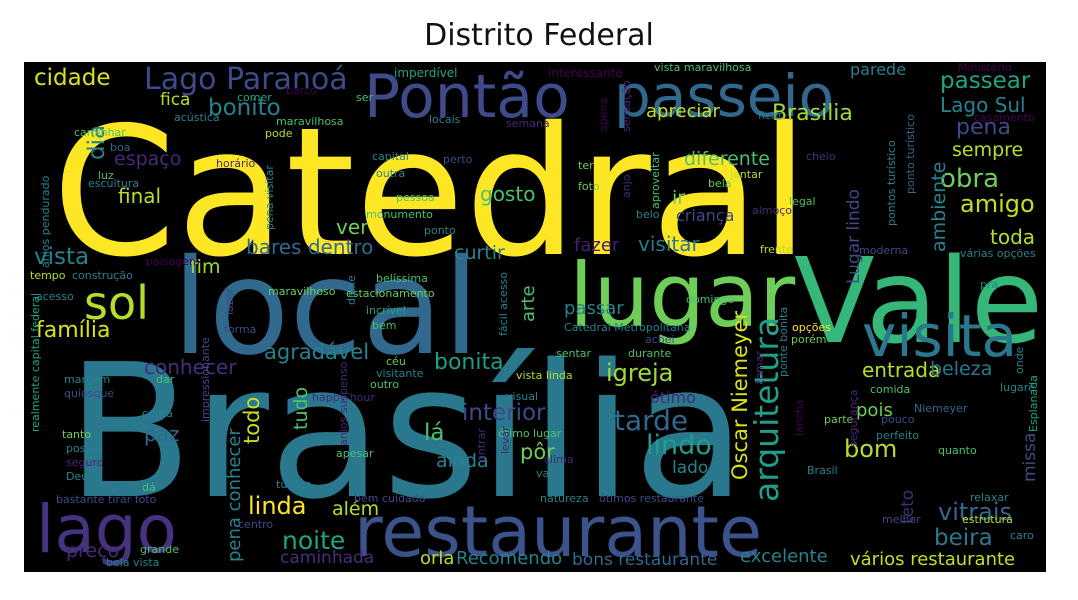  Describe the element at coordinates (327, 558) in the screenshot. I see `cloud-word: caminhada` at that location.